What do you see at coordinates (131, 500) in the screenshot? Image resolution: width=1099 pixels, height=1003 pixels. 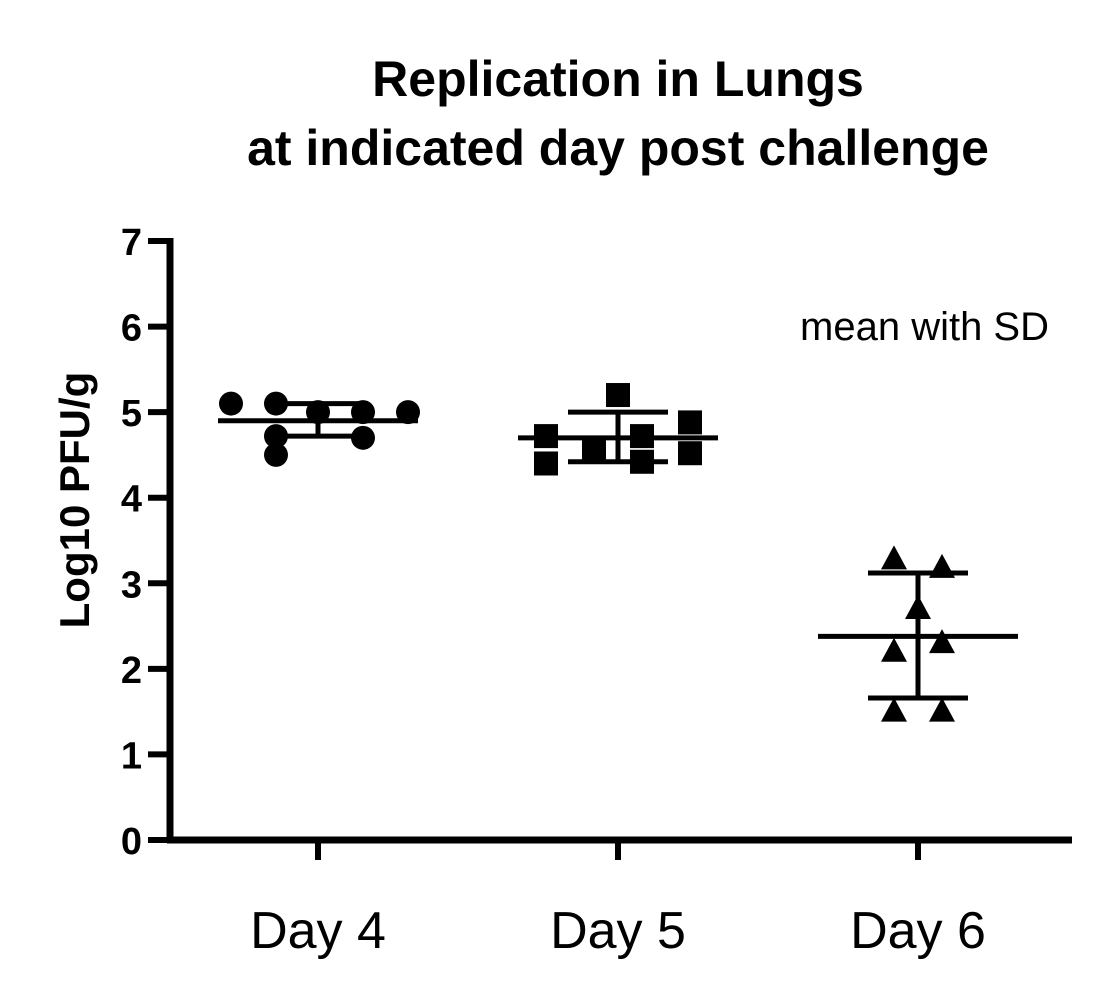 I see `y-tick-label-4: 4` at bounding box center [131, 500].